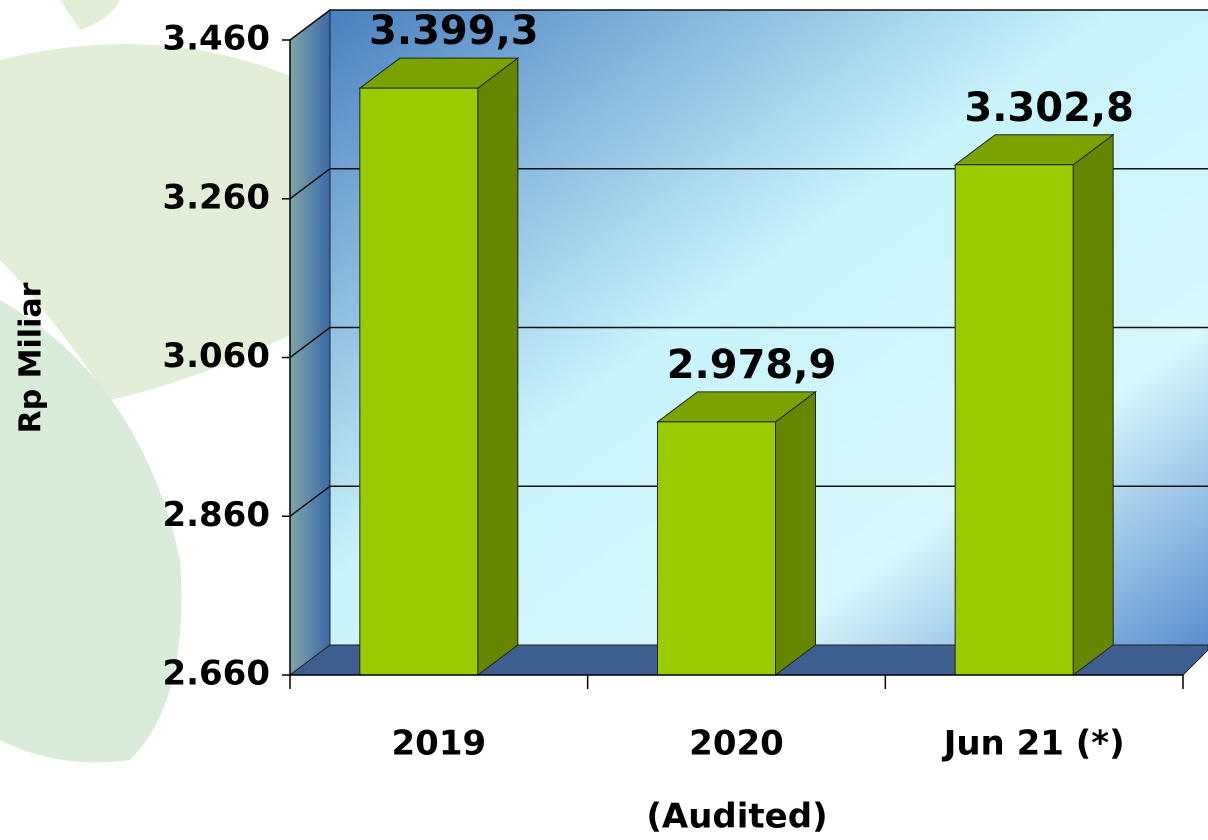 The height and width of the screenshot is (840, 1208). What do you see at coordinates (454, 31) in the screenshot?
I see `value-label: 3.399,3` at bounding box center [454, 31].